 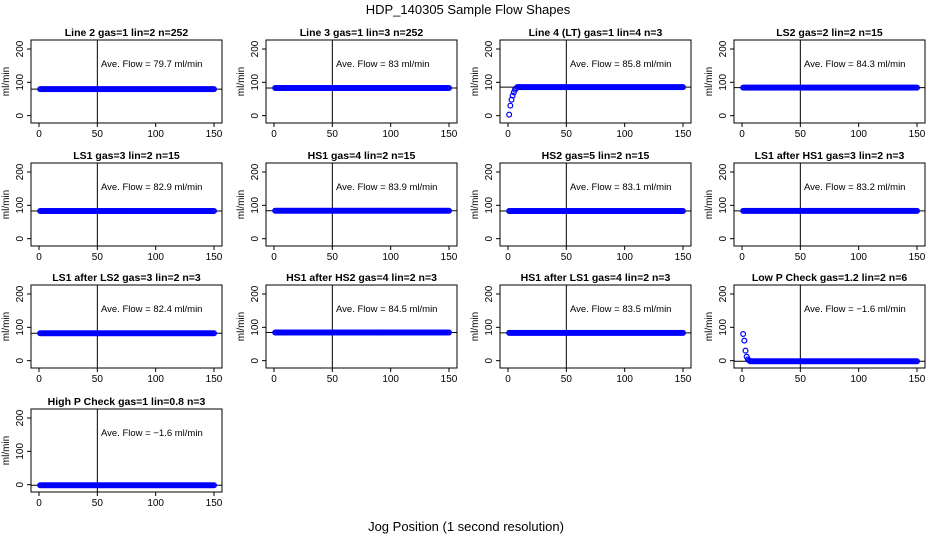 I want to click on panel-title: Low P Check gas=1.2 lin=2 n=6, so click(x=829, y=278).